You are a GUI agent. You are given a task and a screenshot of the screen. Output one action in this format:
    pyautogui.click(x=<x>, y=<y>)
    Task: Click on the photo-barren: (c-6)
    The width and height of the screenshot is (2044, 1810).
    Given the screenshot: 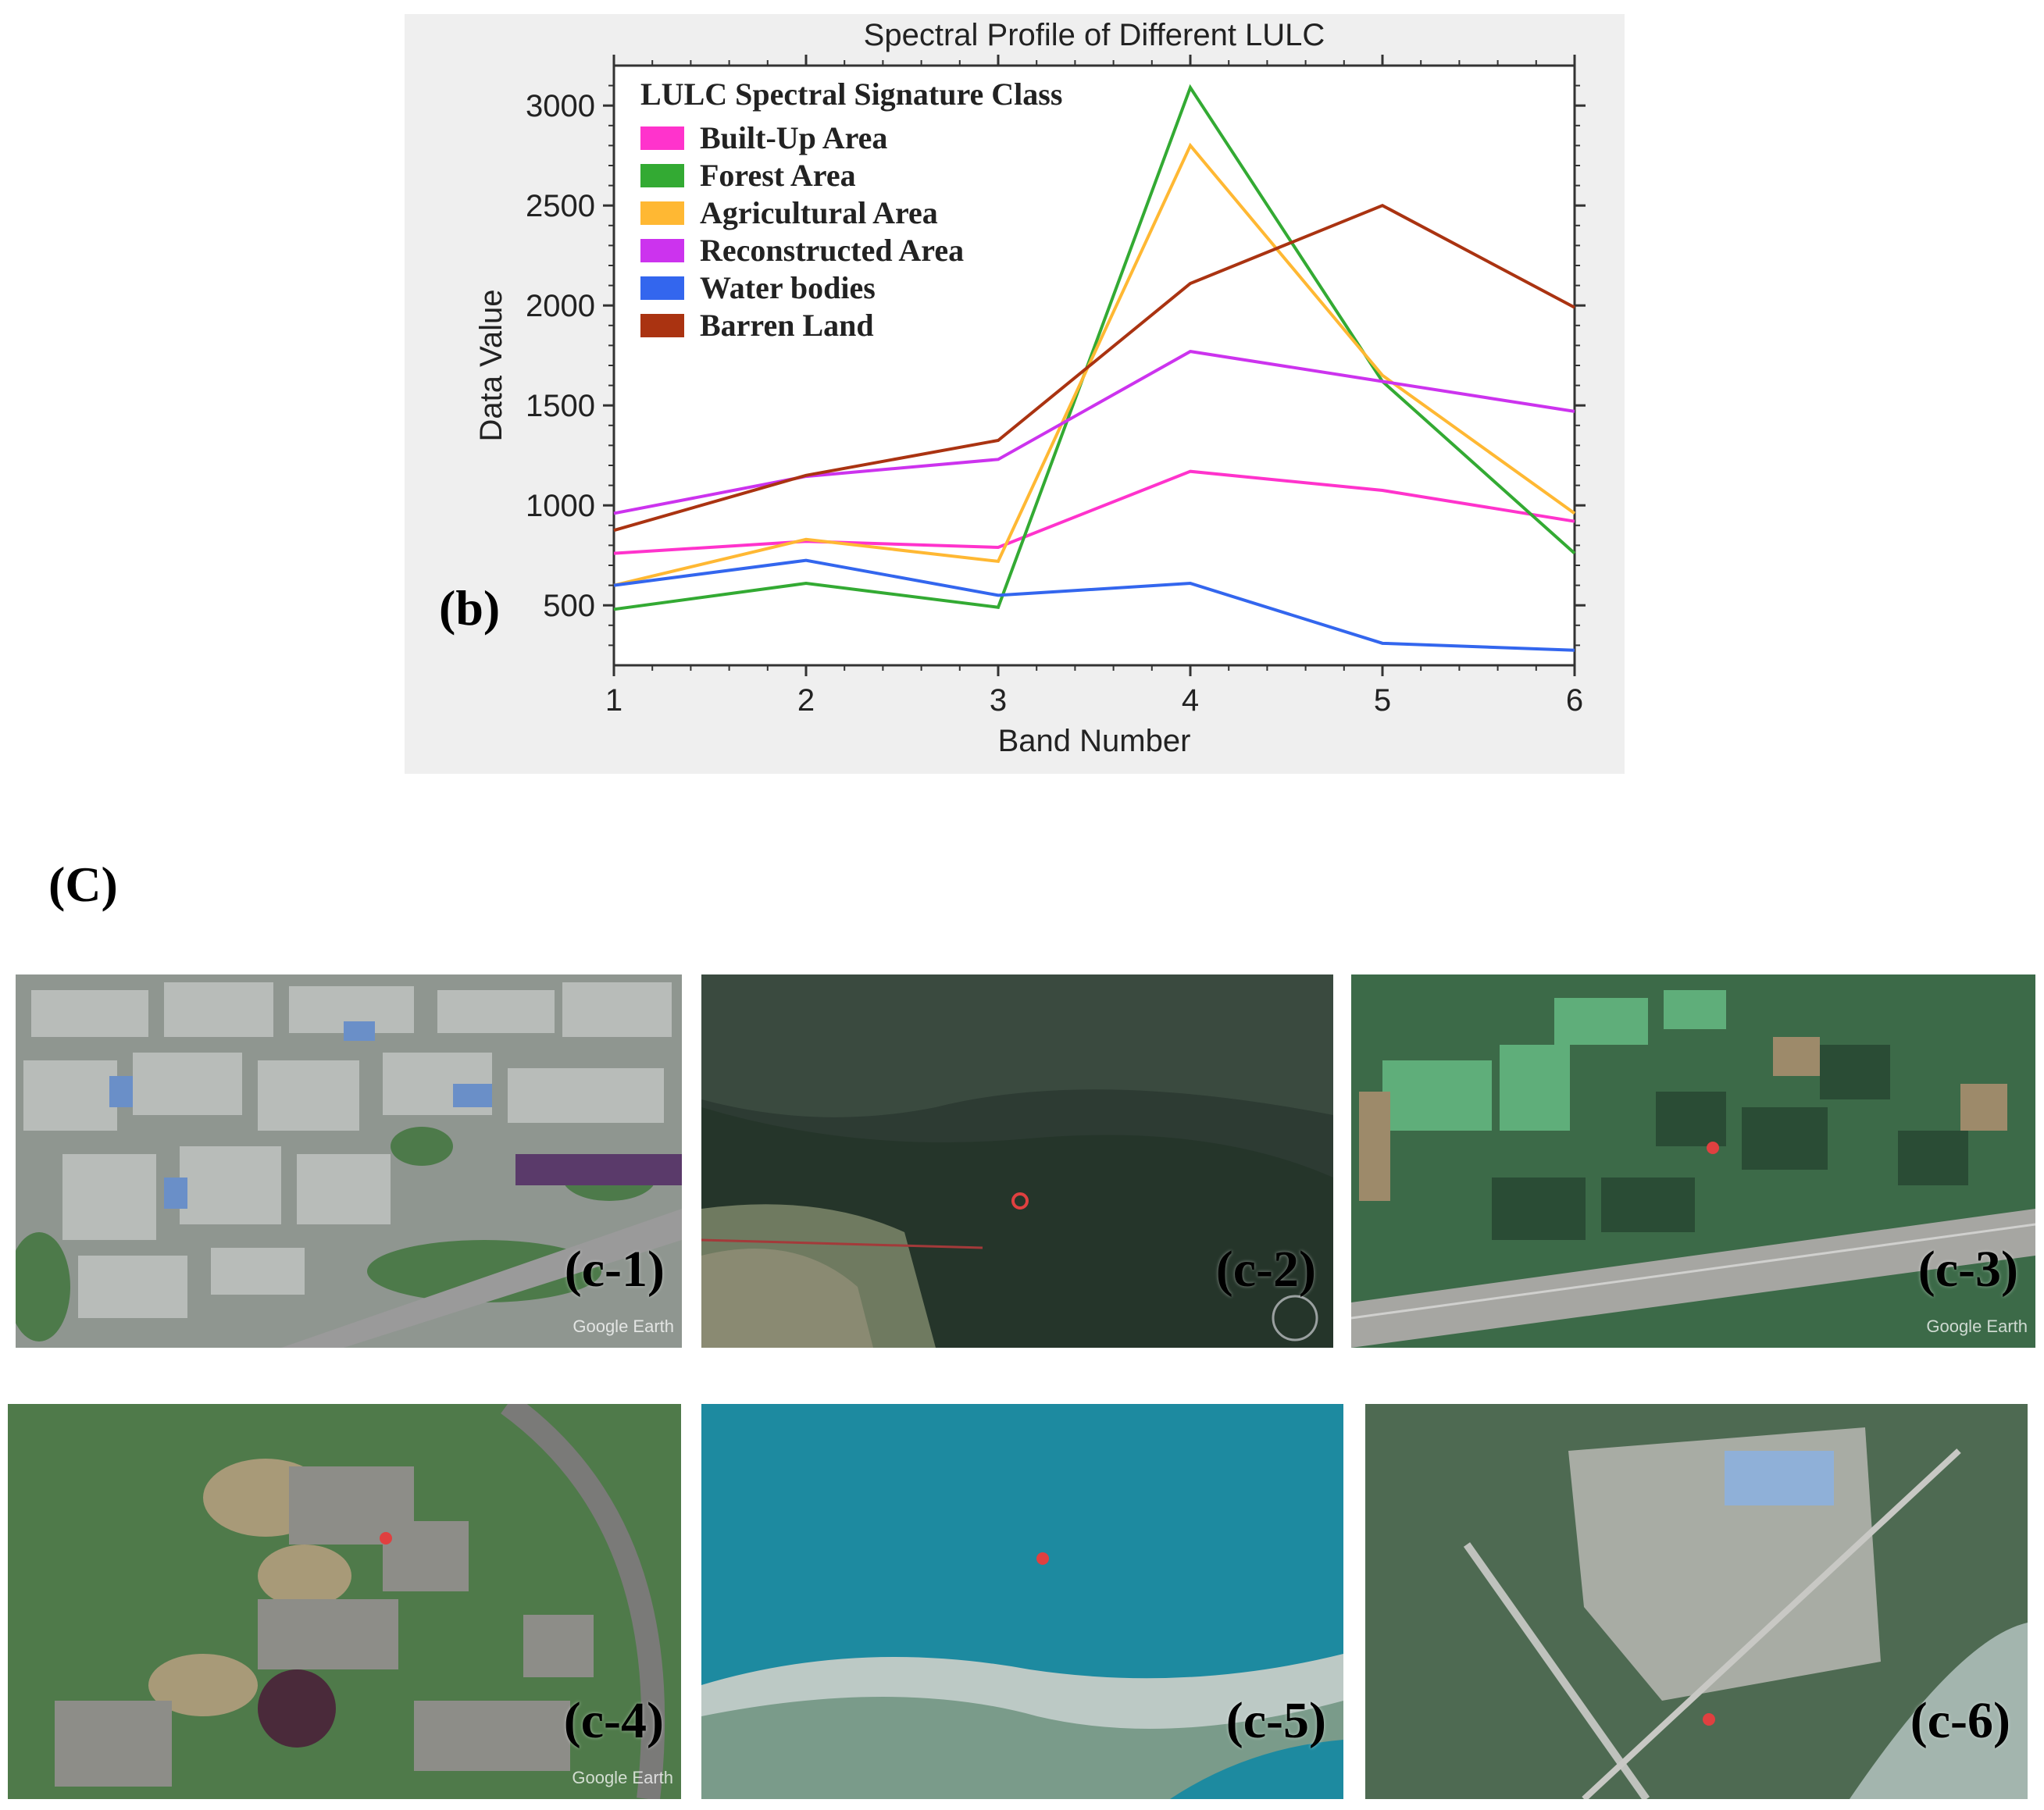 What is the action you would take?
    pyautogui.click(x=1697, y=1602)
    